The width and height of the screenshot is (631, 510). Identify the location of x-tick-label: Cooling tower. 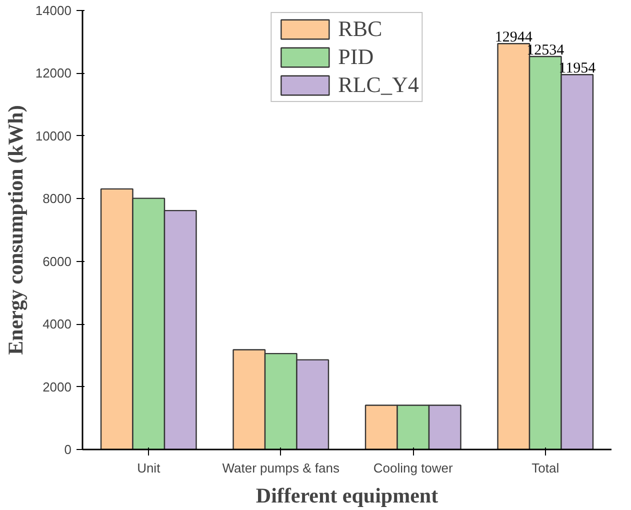
(413, 468).